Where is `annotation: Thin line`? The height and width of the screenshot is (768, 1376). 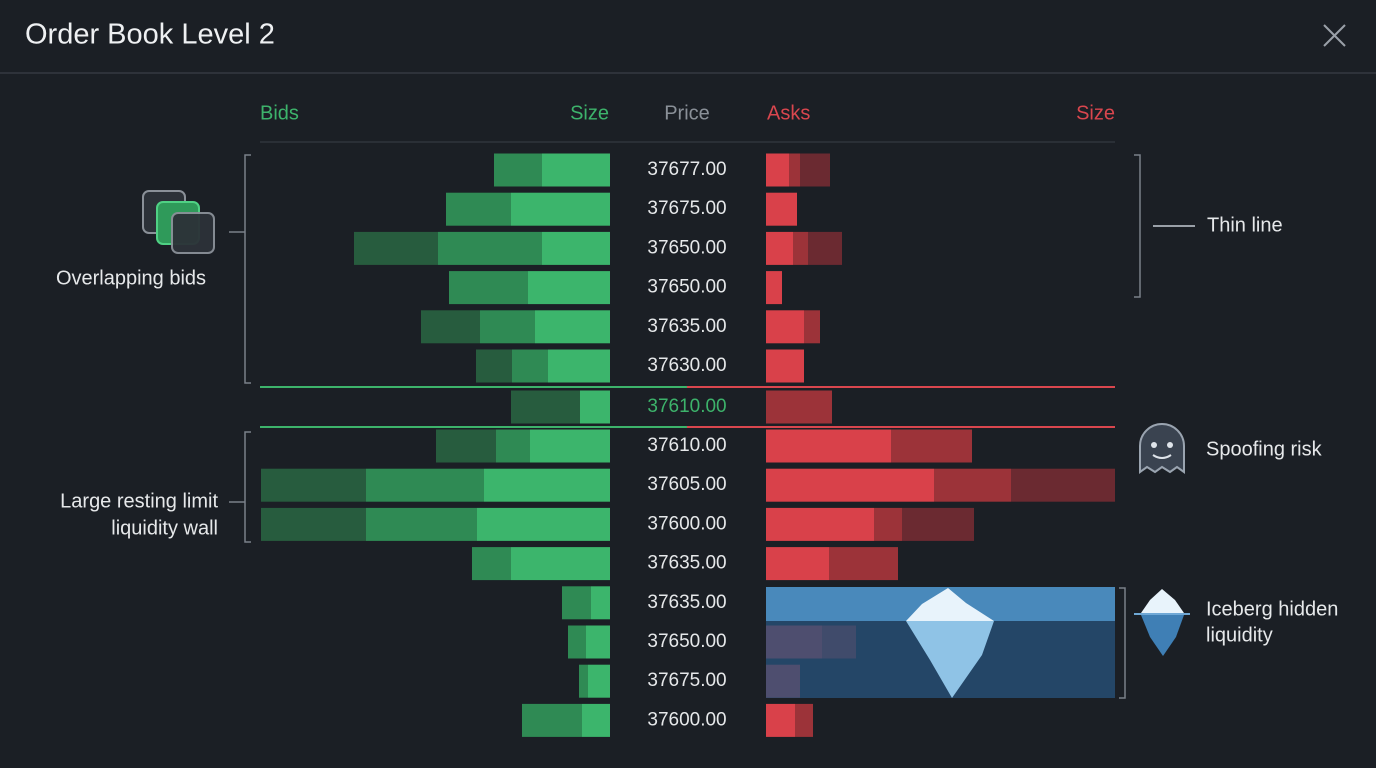
annotation: Thin line is located at coordinates (1245, 225).